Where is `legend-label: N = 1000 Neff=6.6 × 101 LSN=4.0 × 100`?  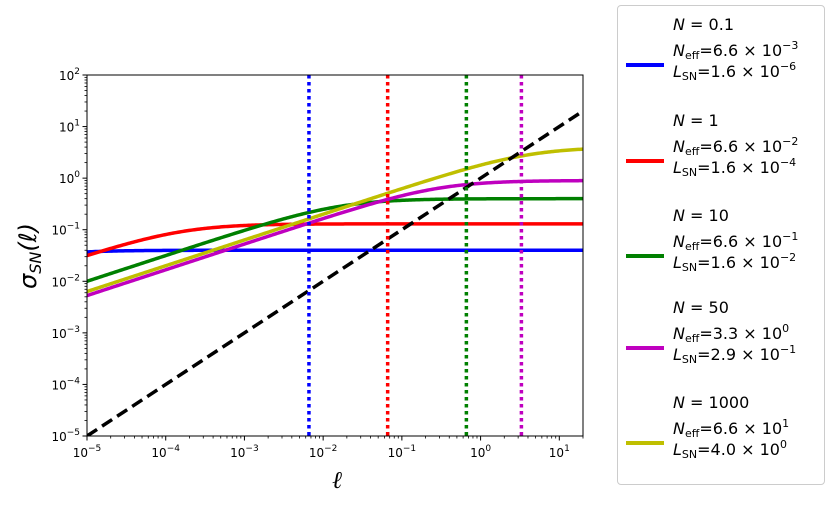 legend-label: N = 1000 Neff=6.6 × 101 LSN=4.0 × 100 is located at coordinates (731, 427).